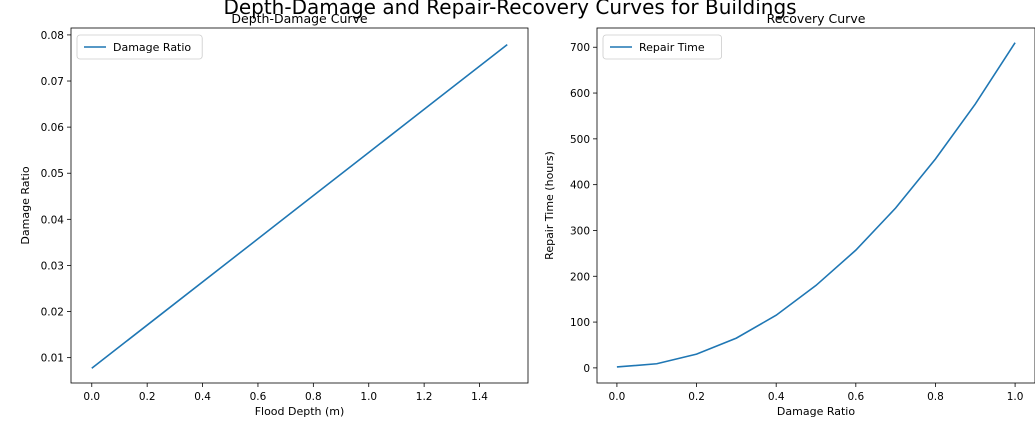 The height and width of the screenshot is (421, 1035). Describe the element at coordinates (549, 205) in the screenshot. I see `y-axis-label: Repair Time (hours)` at that location.